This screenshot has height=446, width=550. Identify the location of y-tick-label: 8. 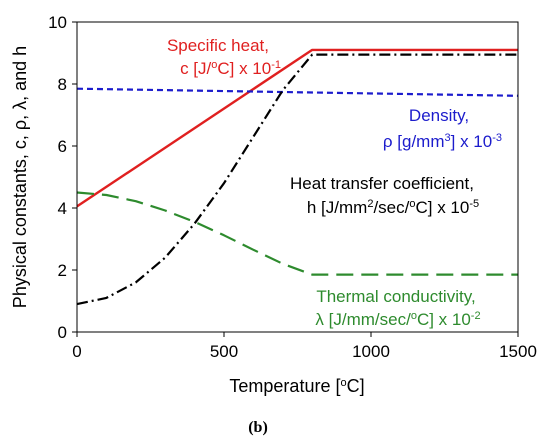
(62, 84).